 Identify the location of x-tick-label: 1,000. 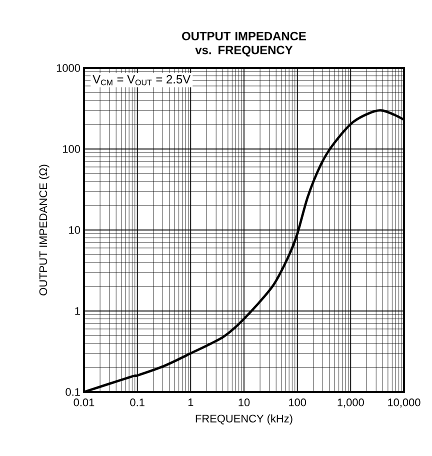
(351, 403).